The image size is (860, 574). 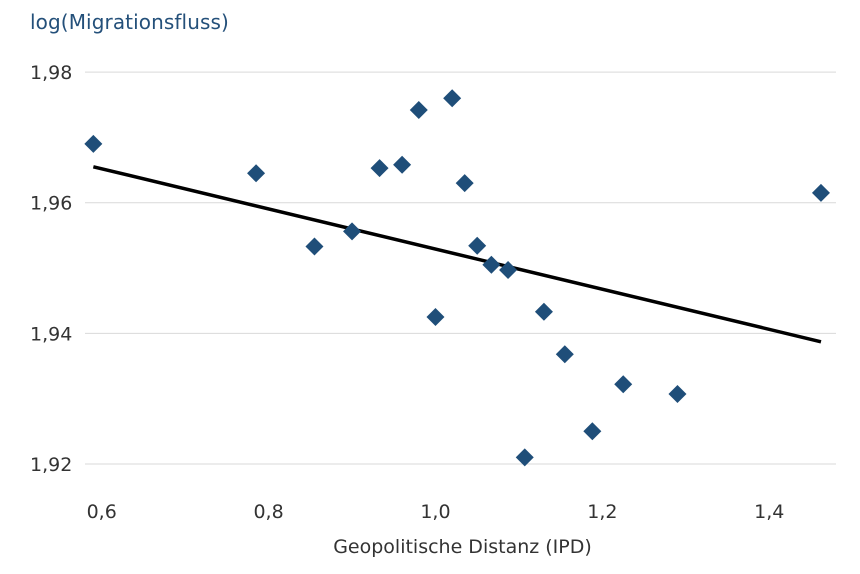 What do you see at coordinates (435, 512) in the screenshot?
I see `x-tick-label: 1,0` at bounding box center [435, 512].